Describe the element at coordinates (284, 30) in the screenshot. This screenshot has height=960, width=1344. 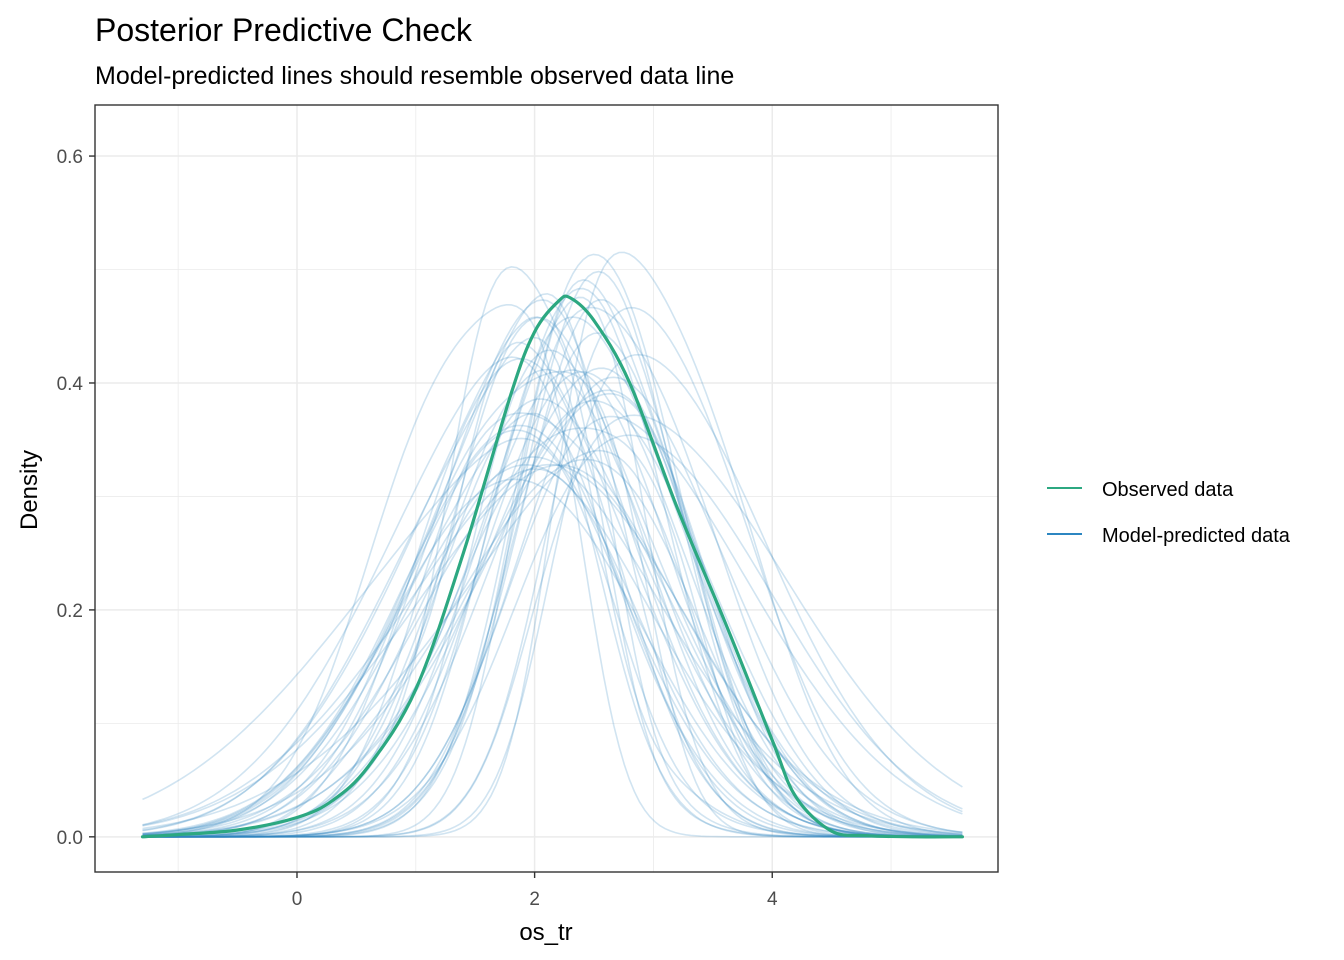
I see `chart-title: Posterior Predictive Check` at that location.